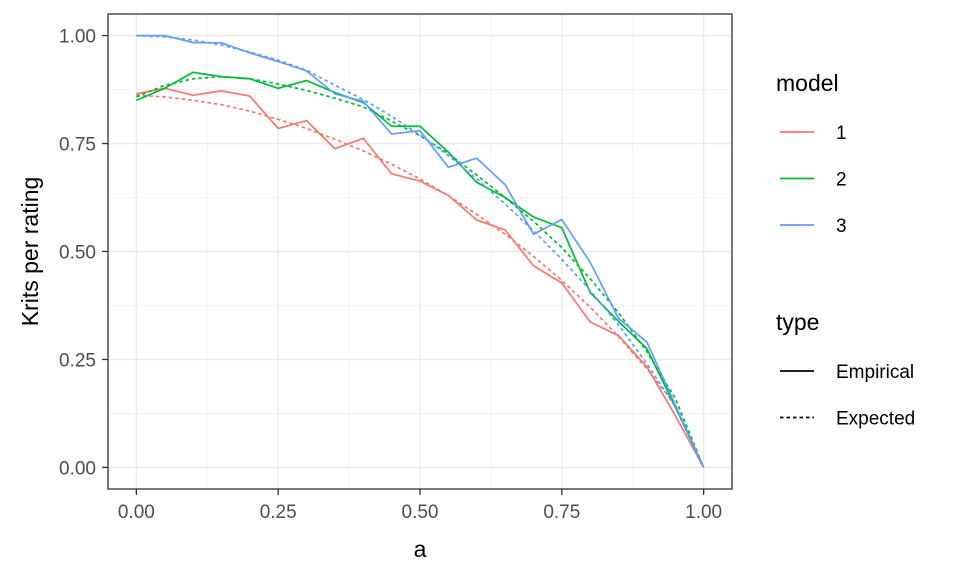 The width and height of the screenshot is (960, 576). I want to click on legend-model-items: 1 2 3, so click(813, 180).